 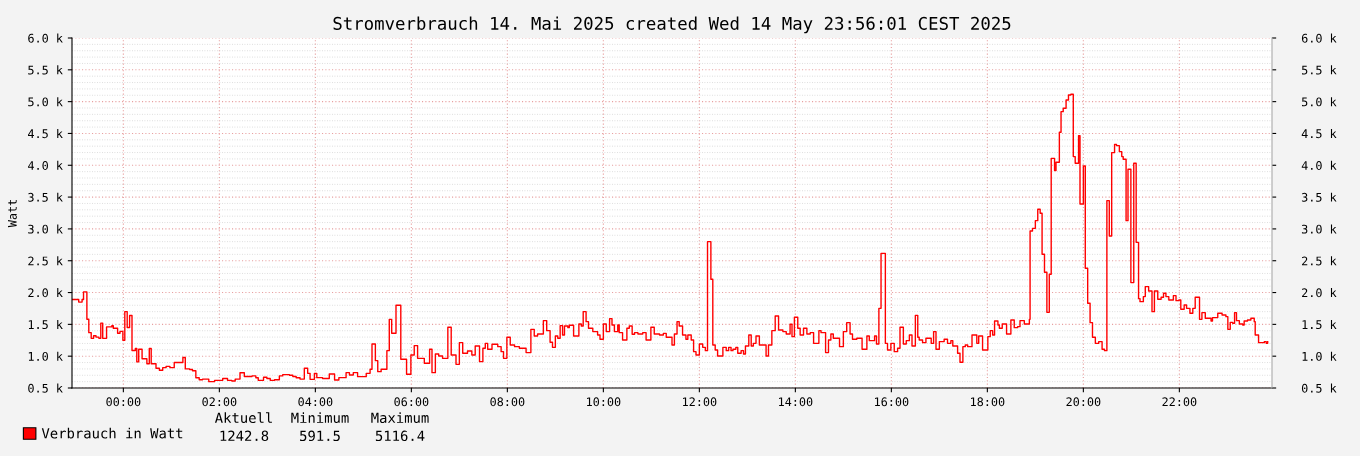 What do you see at coordinates (1319, 356) in the screenshot?
I see `y2-tick-label: 1.0 k` at bounding box center [1319, 356].